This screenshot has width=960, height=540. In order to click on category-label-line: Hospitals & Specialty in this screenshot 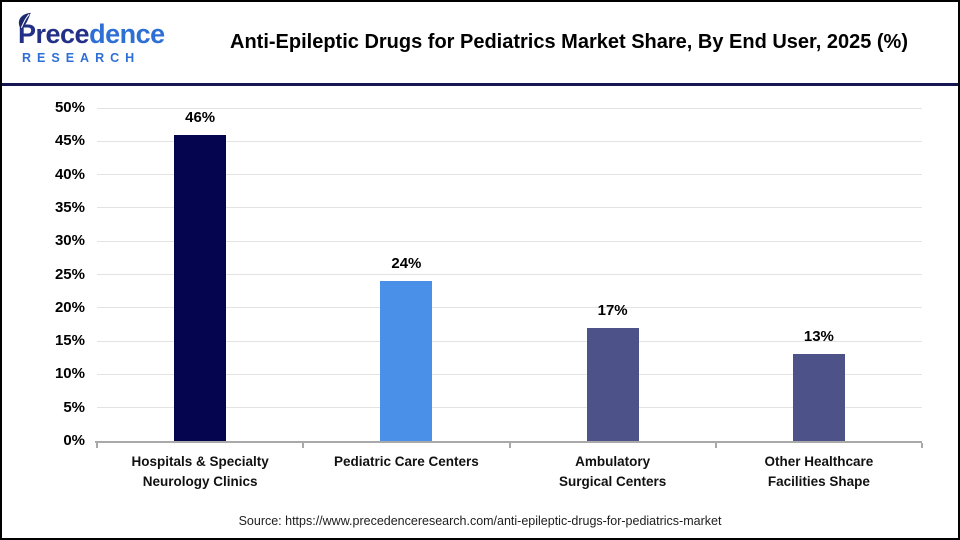, I will do `click(200, 461)`.